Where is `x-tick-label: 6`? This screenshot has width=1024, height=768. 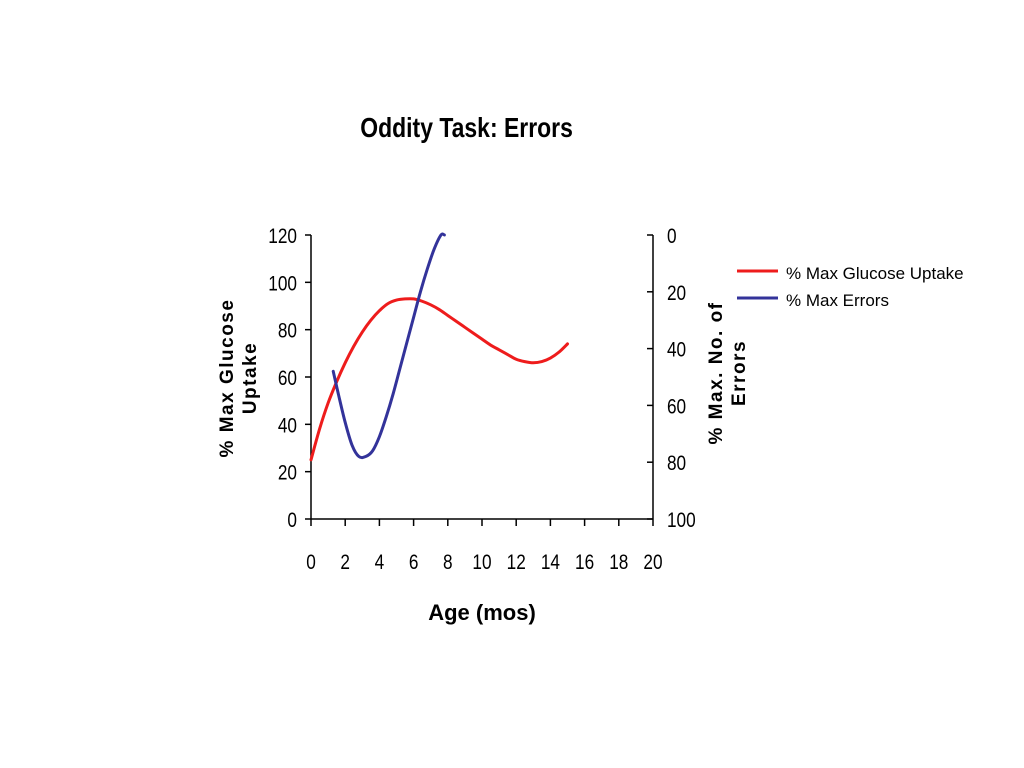 x-tick-label: 6 is located at coordinates (414, 563).